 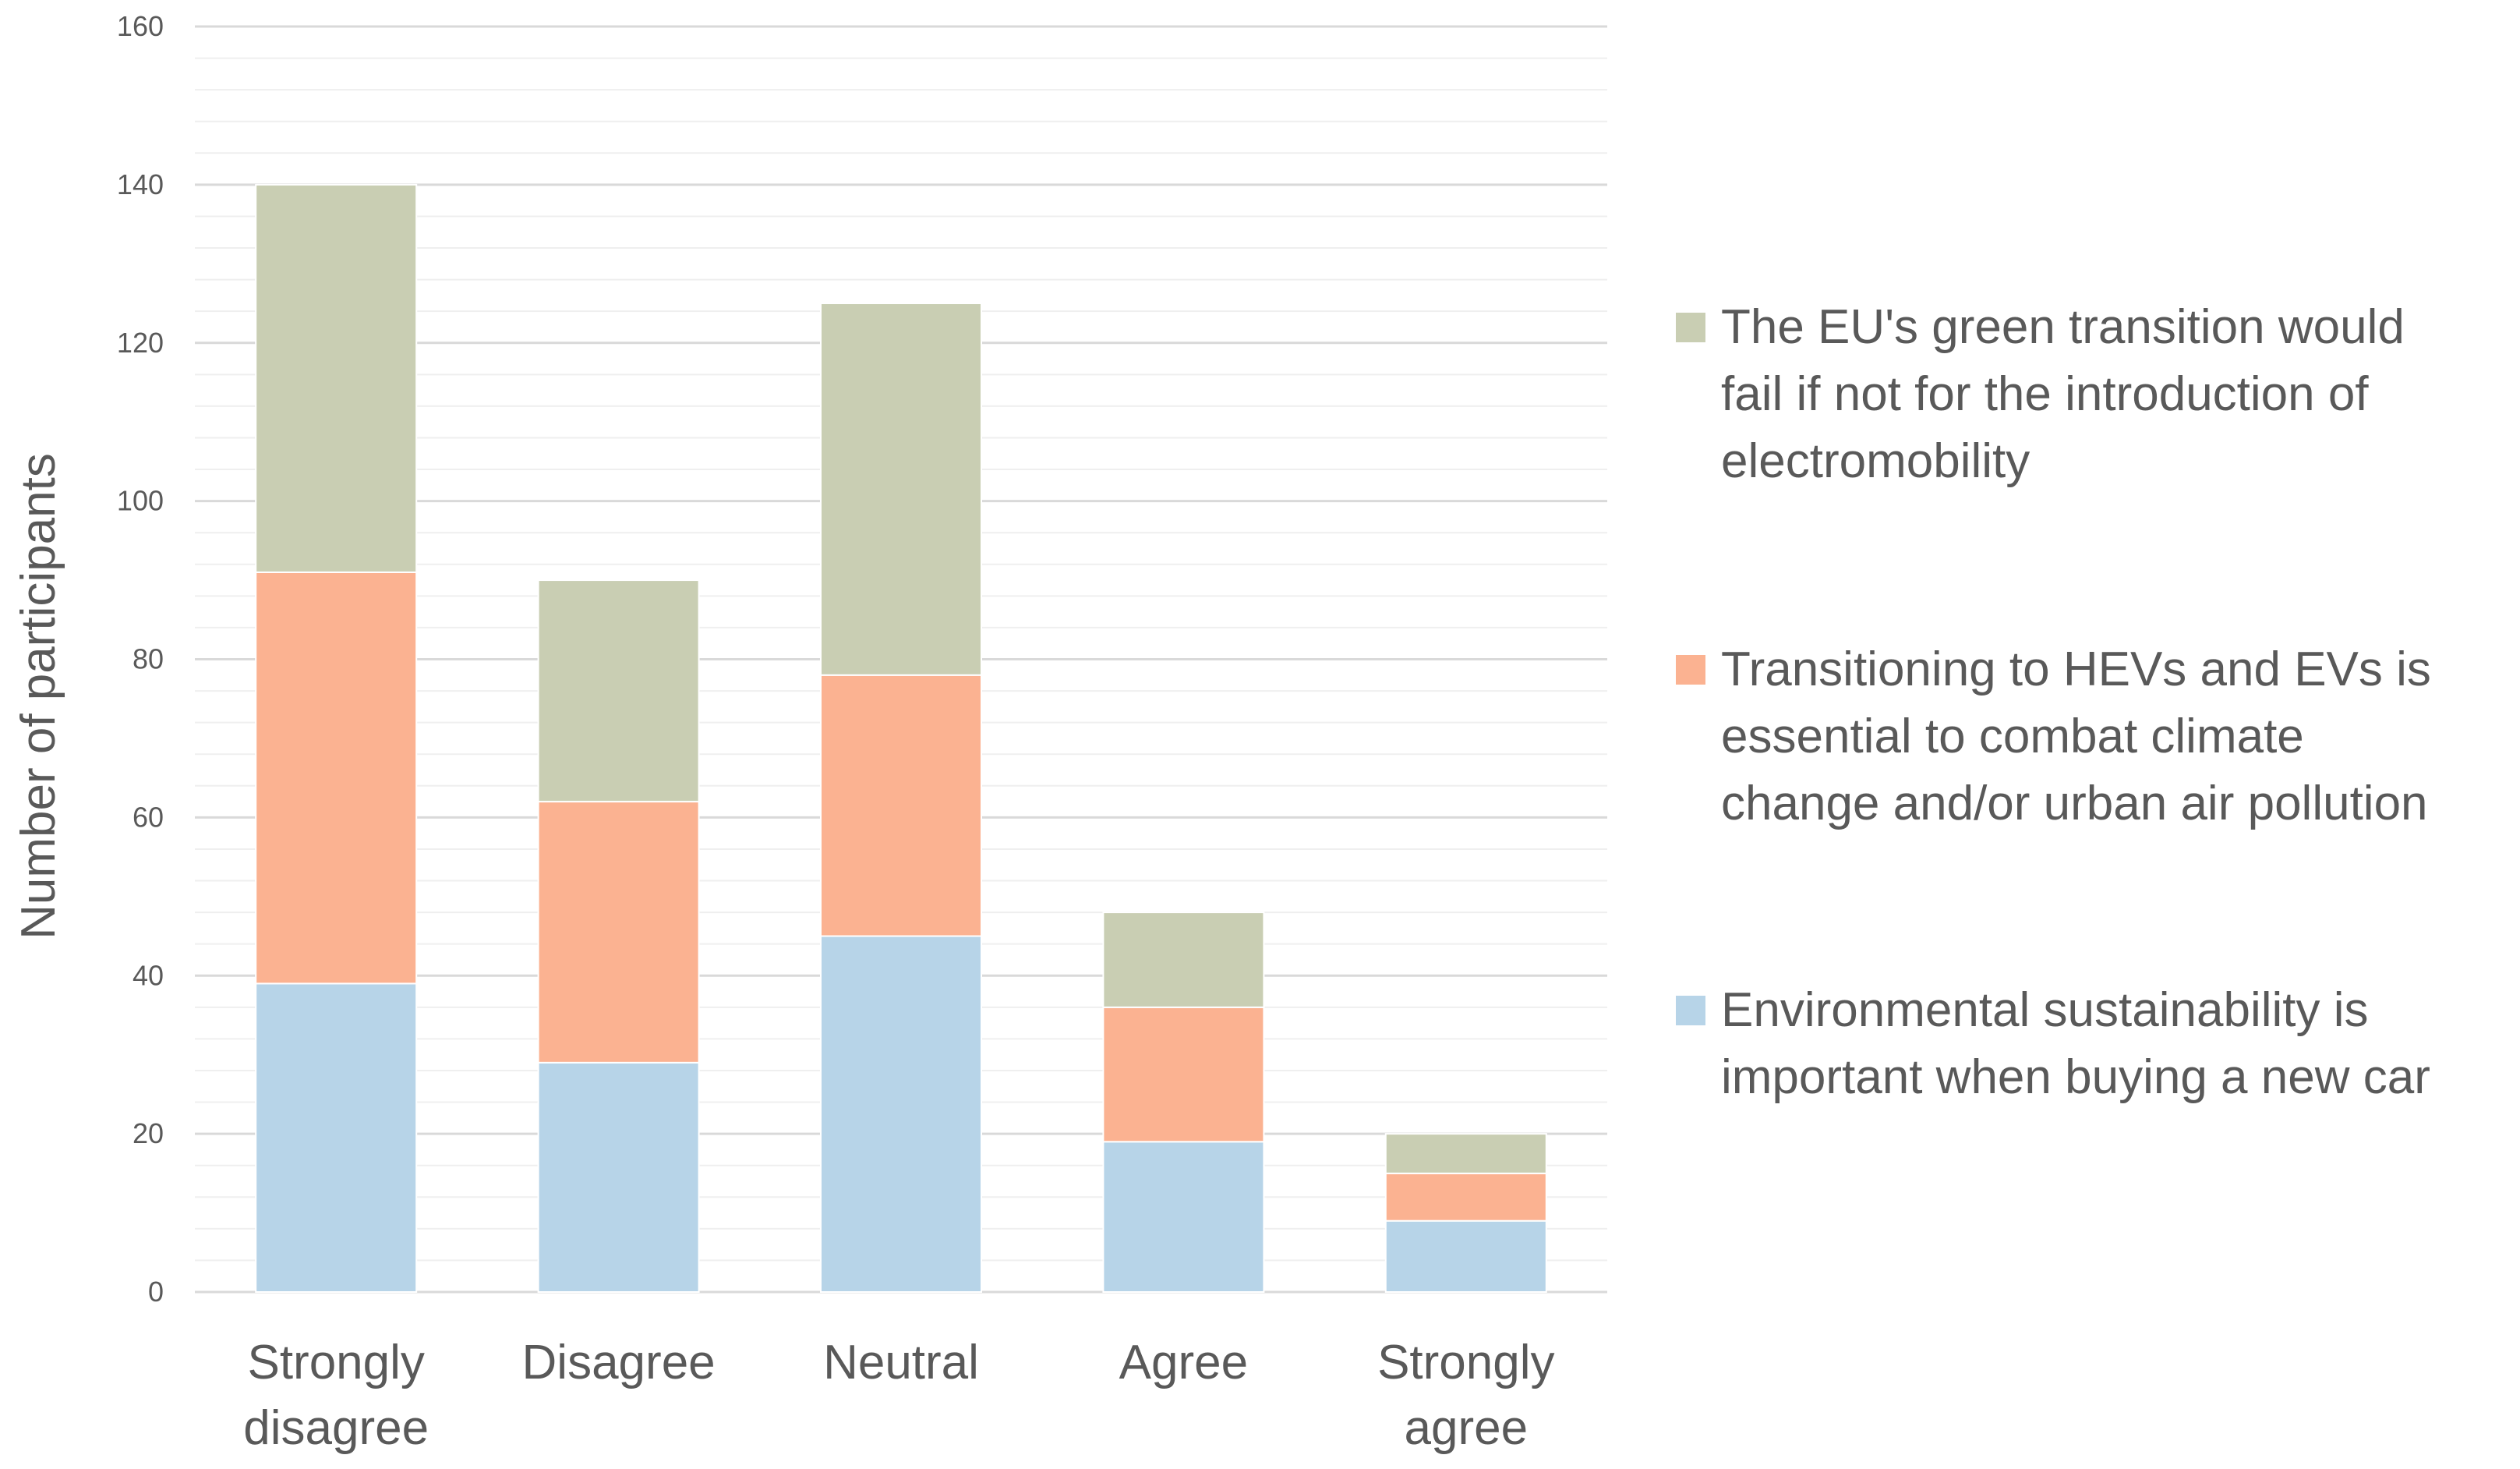 I want to click on x-category-label: Strongly agree, so click(x=1466, y=1396).